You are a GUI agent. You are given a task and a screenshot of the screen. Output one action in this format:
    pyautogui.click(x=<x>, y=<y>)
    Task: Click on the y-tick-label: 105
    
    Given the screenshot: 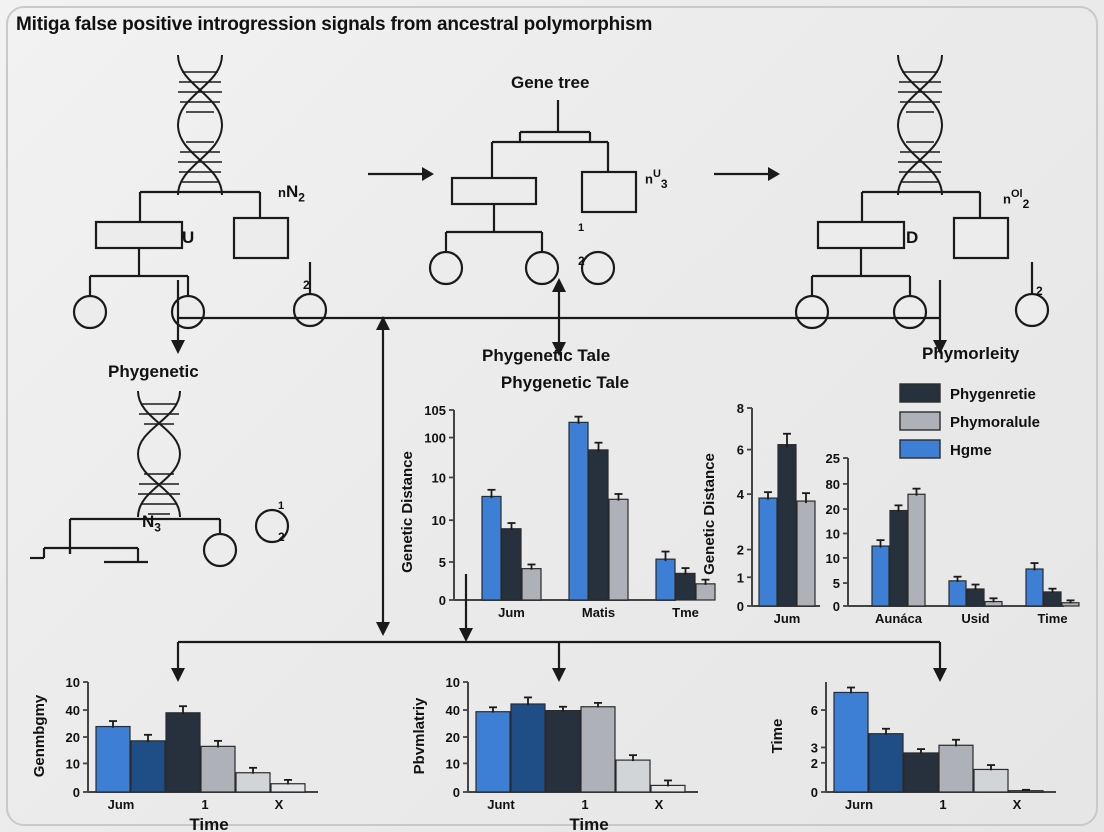 What is the action you would take?
    pyautogui.click(x=435, y=410)
    